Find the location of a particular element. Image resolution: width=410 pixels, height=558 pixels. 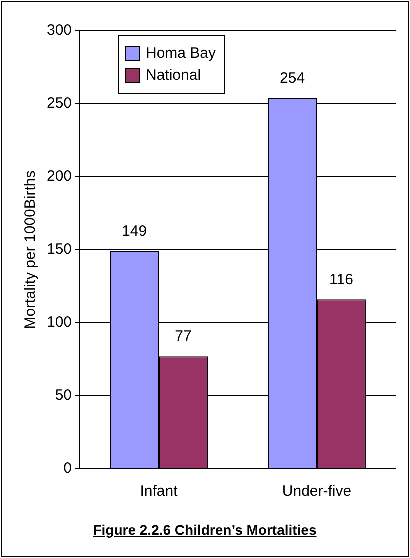

data-label: 254 is located at coordinates (293, 78).